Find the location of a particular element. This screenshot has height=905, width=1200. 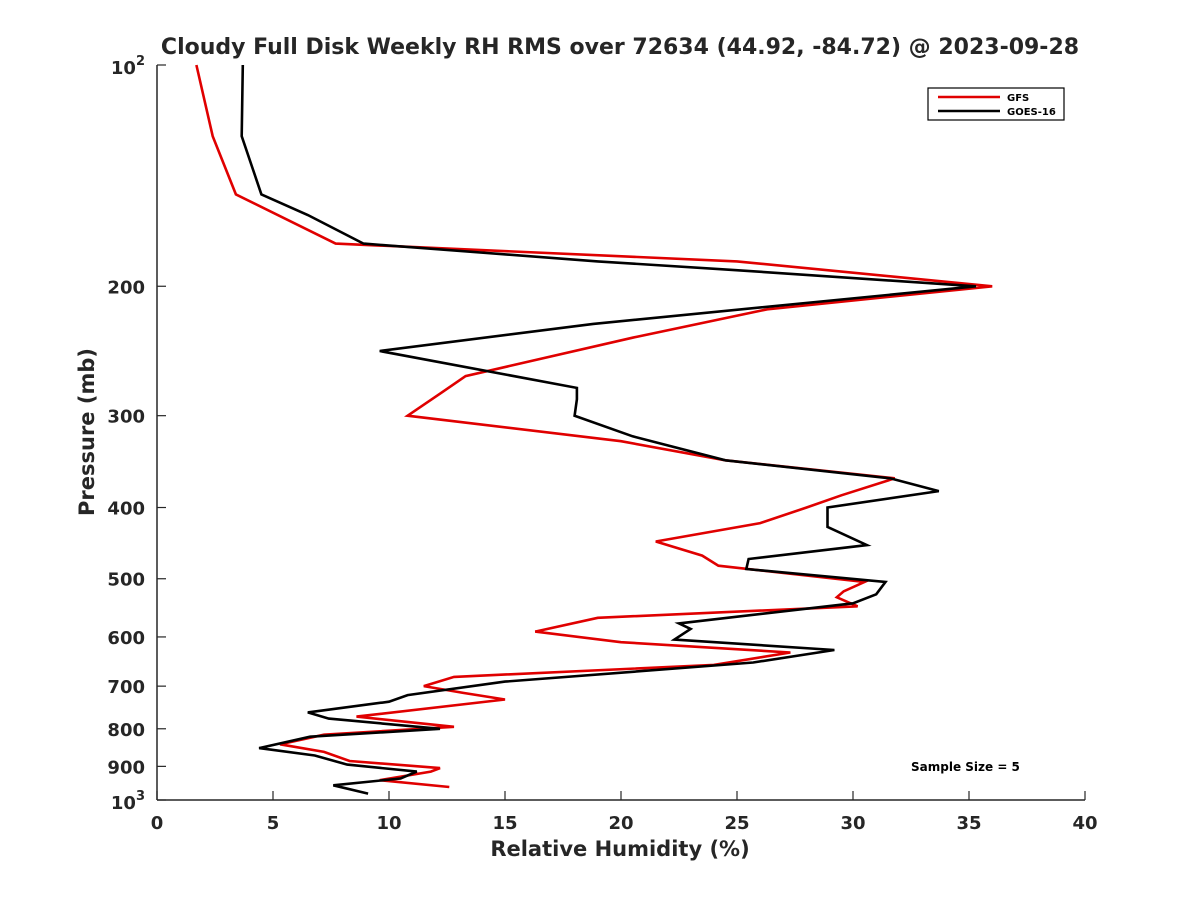

y-tick-label: 500 is located at coordinates (126, 580).